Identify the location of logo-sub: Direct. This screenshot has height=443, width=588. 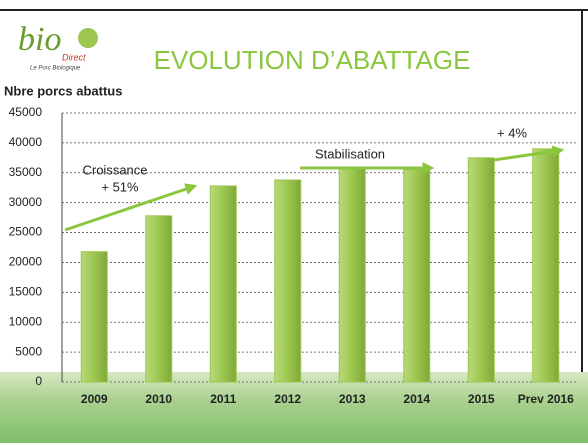
(74, 57).